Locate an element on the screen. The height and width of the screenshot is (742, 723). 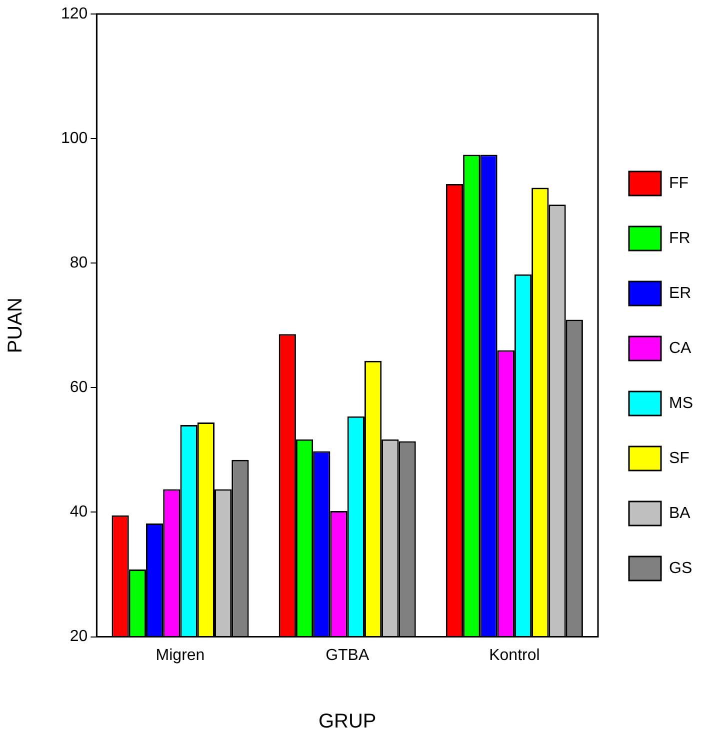
legend-label: FR is located at coordinates (679, 238).